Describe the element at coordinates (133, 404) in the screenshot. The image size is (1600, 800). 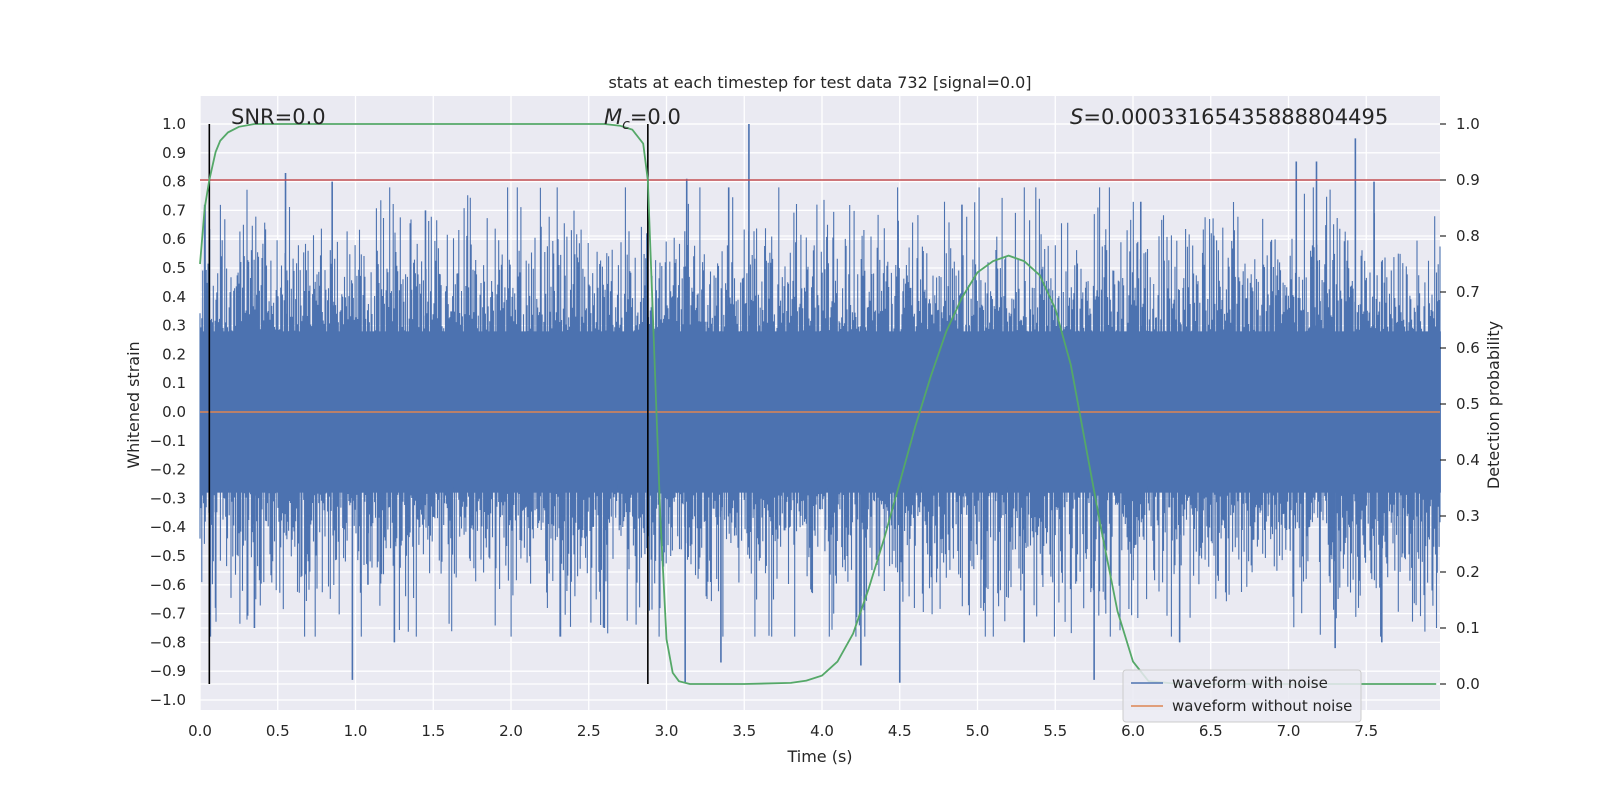
I see `y-axis-label: Whitened strain` at that location.